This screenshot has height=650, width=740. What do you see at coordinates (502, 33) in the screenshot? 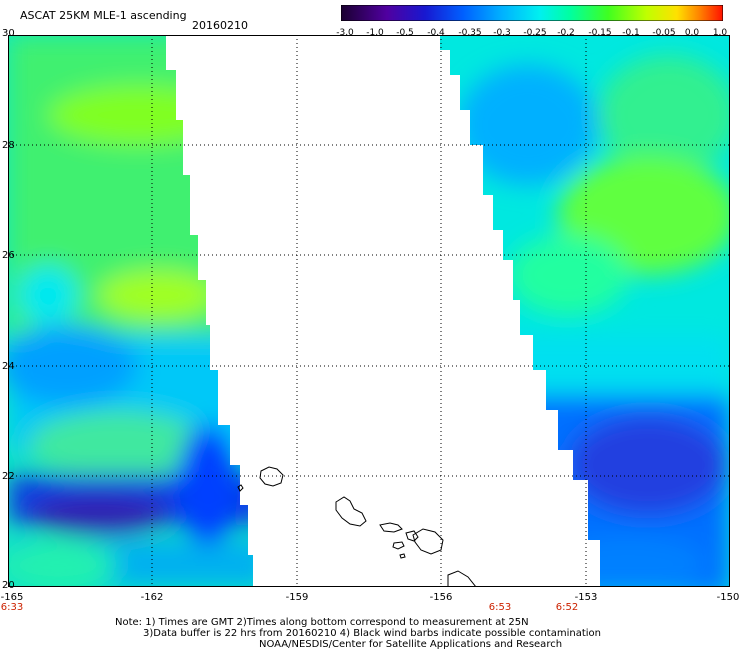
I see `colorbar-tick: -0.3` at bounding box center [502, 33].